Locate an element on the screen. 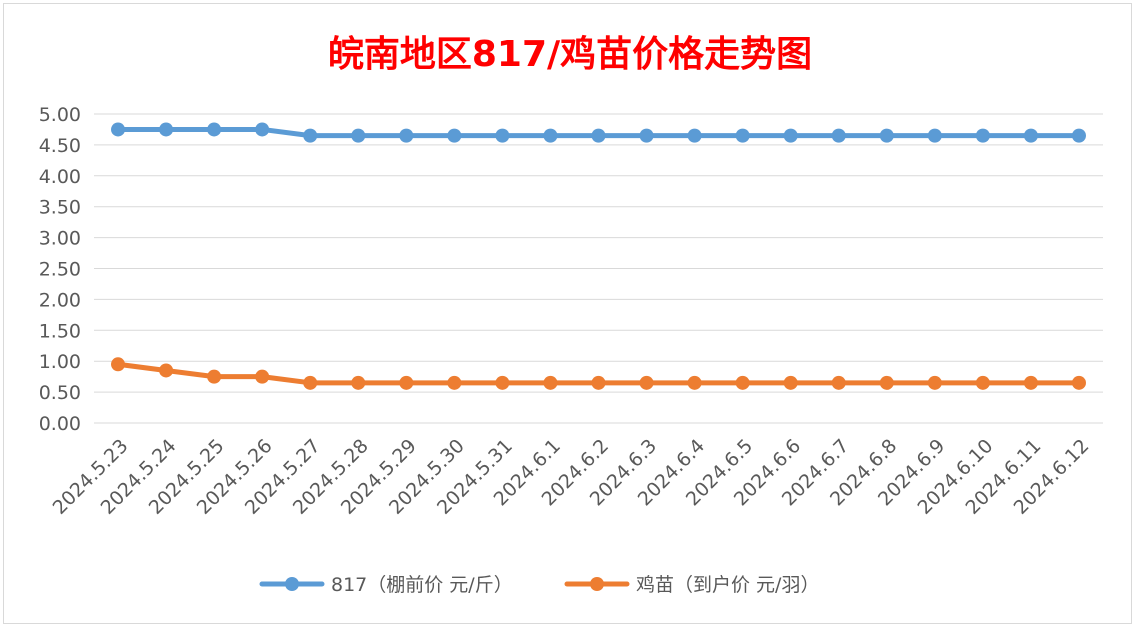 Image resolution: width=1135 pixels, height=627 pixels. y-tick-label: 3.50 is located at coordinates (60, 208).